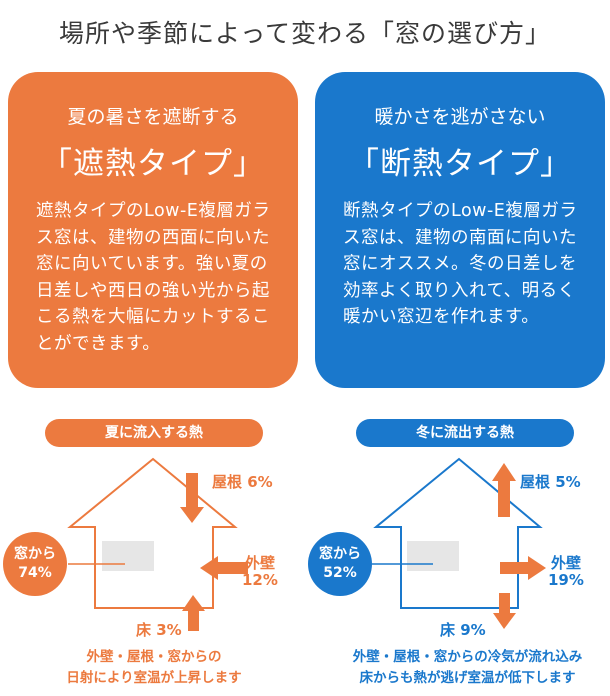 The image size is (610, 696). I want to click on winter-window-badge-label: 窓から, so click(340, 554).